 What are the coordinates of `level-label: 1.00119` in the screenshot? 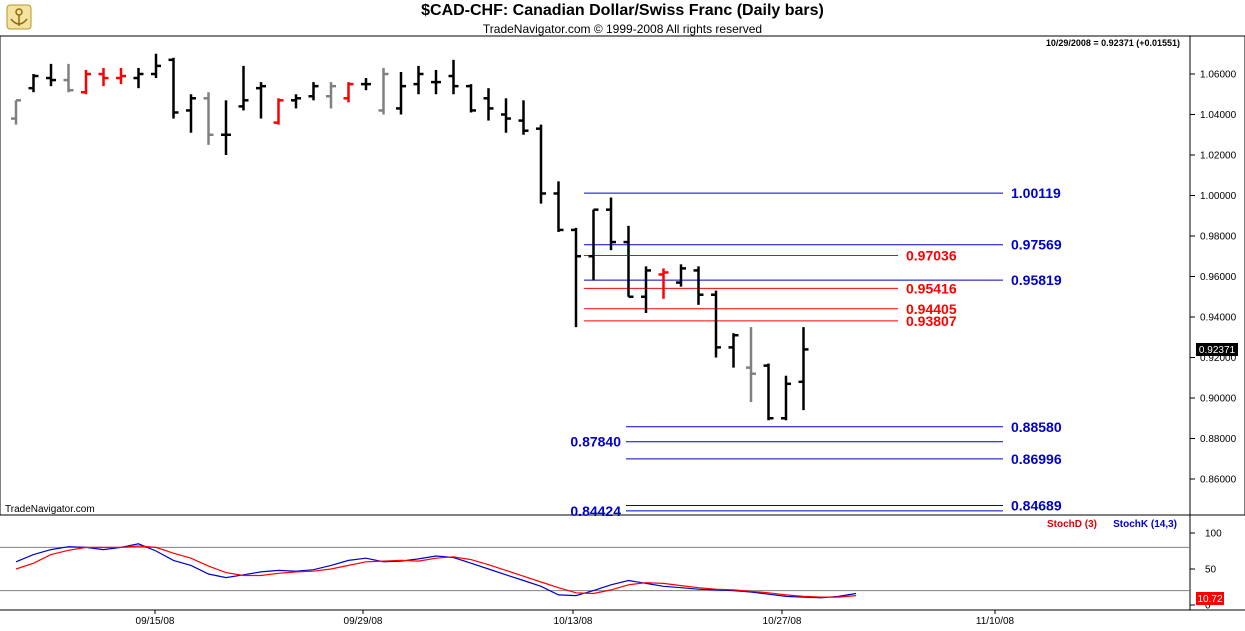 It's located at (1036, 193).